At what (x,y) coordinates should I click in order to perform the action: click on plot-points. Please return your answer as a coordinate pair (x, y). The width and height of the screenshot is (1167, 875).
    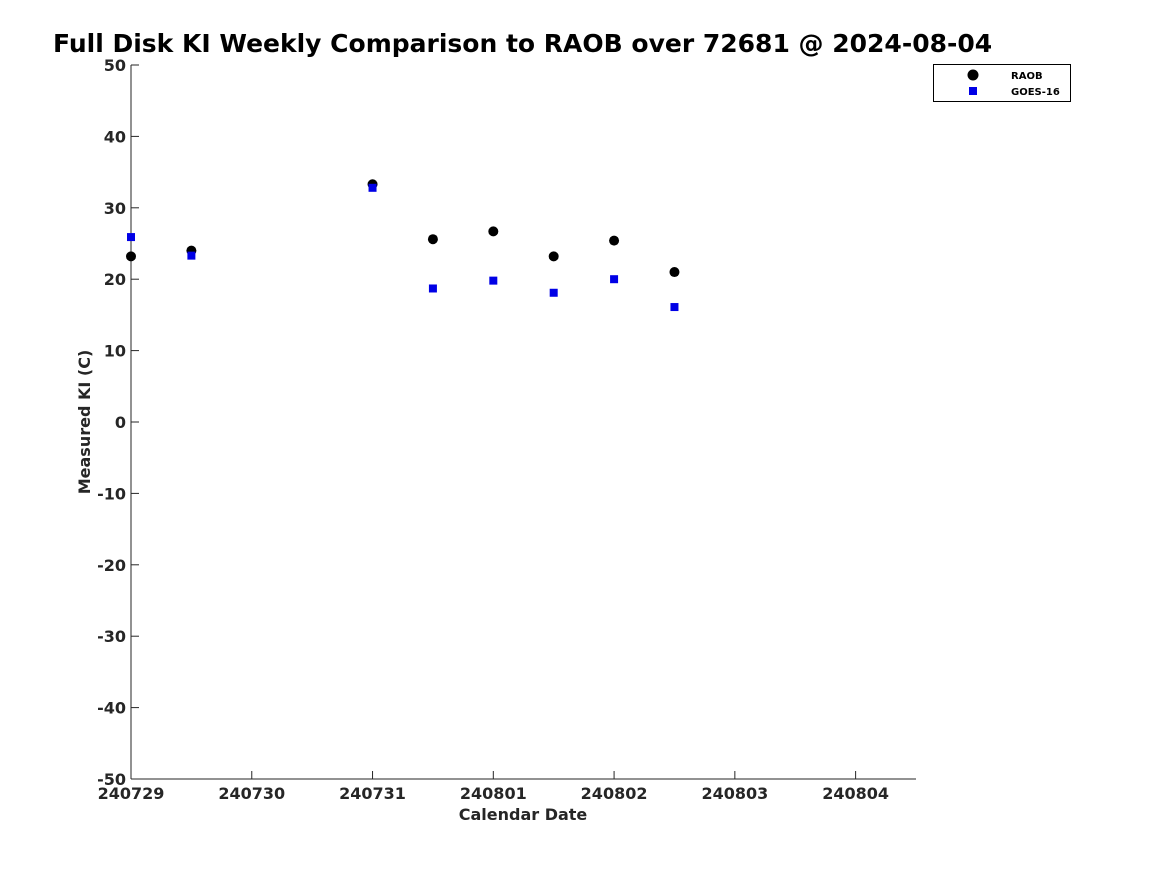
    Looking at the image, I should click on (403, 245).